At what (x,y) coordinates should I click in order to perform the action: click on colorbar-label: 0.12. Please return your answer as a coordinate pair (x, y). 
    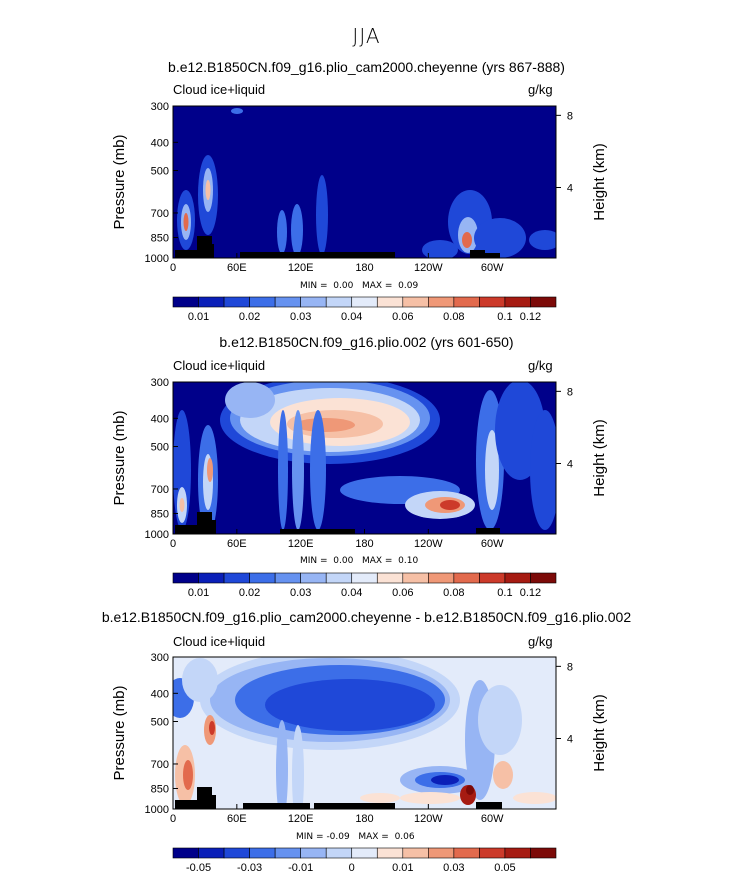
    Looking at the image, I should click on (530, 317).